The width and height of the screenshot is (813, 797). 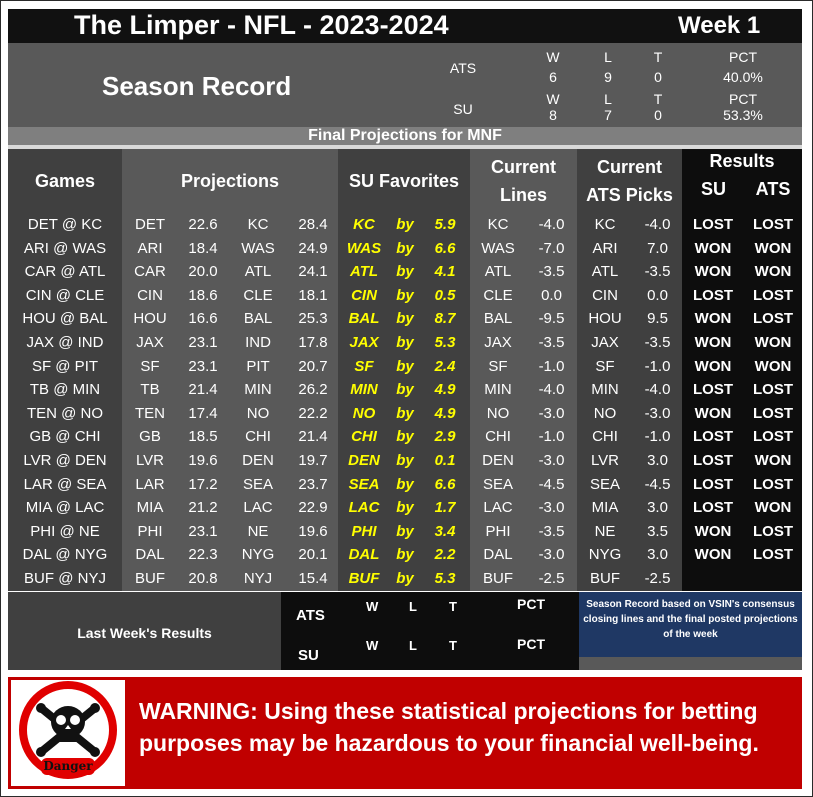 What do you see at coordinates (65, 578) in the screenshot?
I see `game-matchup: BUF @ NYJ` at bounding box center [65, 578].